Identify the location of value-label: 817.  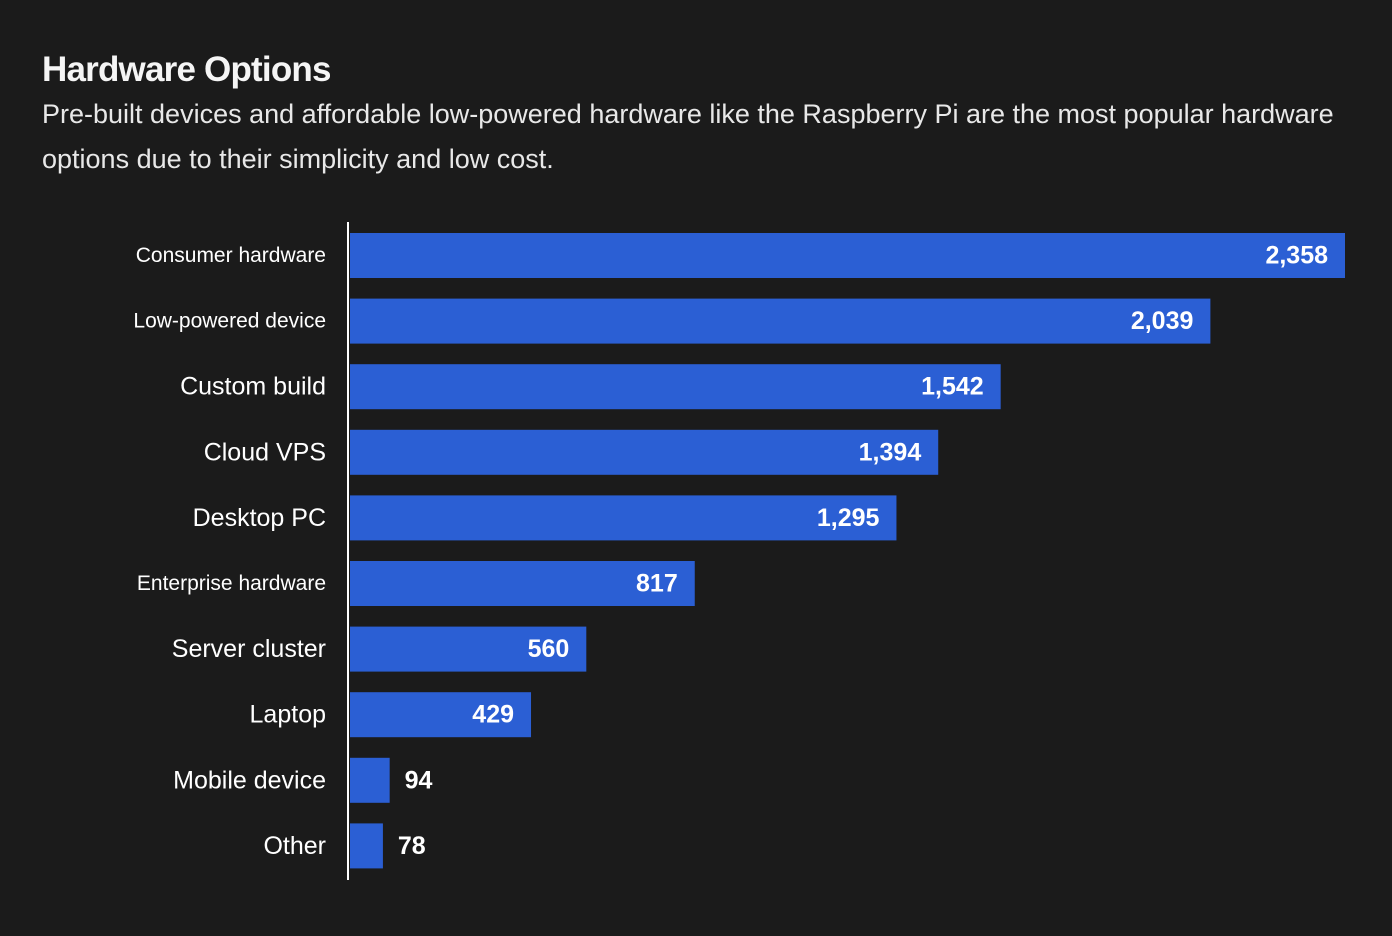
(657, 584).